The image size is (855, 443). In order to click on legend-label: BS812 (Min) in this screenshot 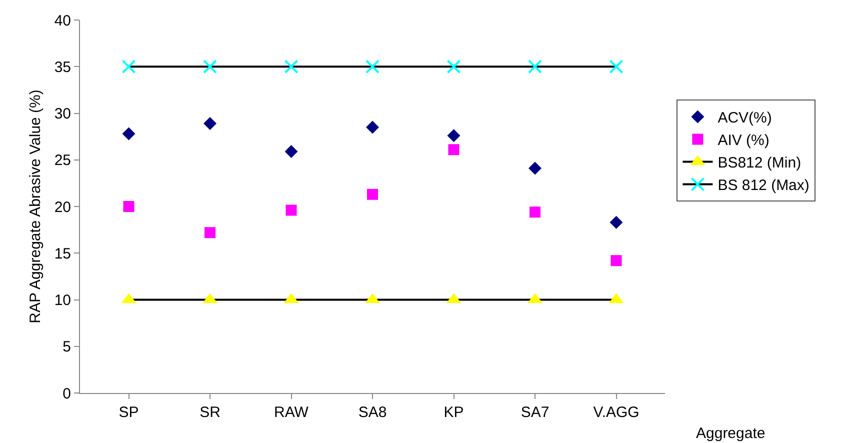, I will do `click(760, 163)`.